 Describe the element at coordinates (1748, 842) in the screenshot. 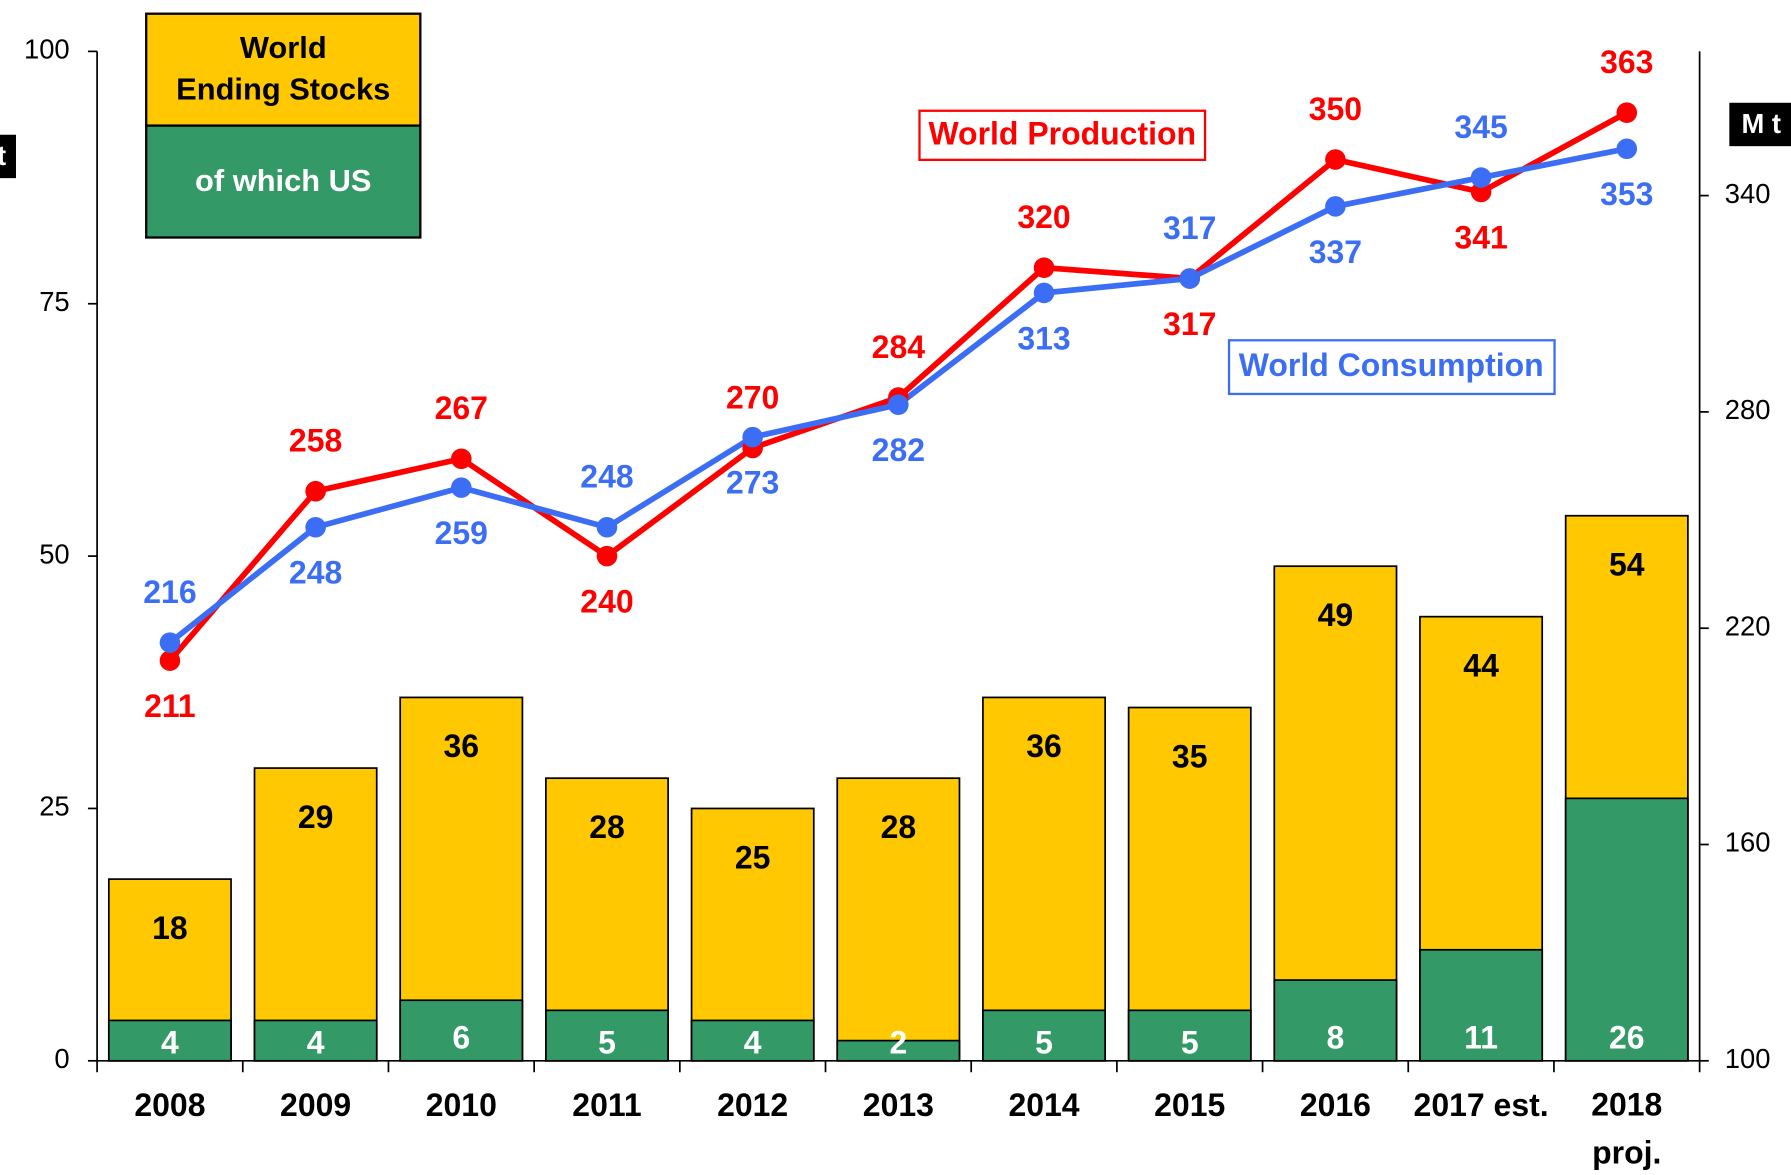

I see `y2-tick-label: 160` at that location.